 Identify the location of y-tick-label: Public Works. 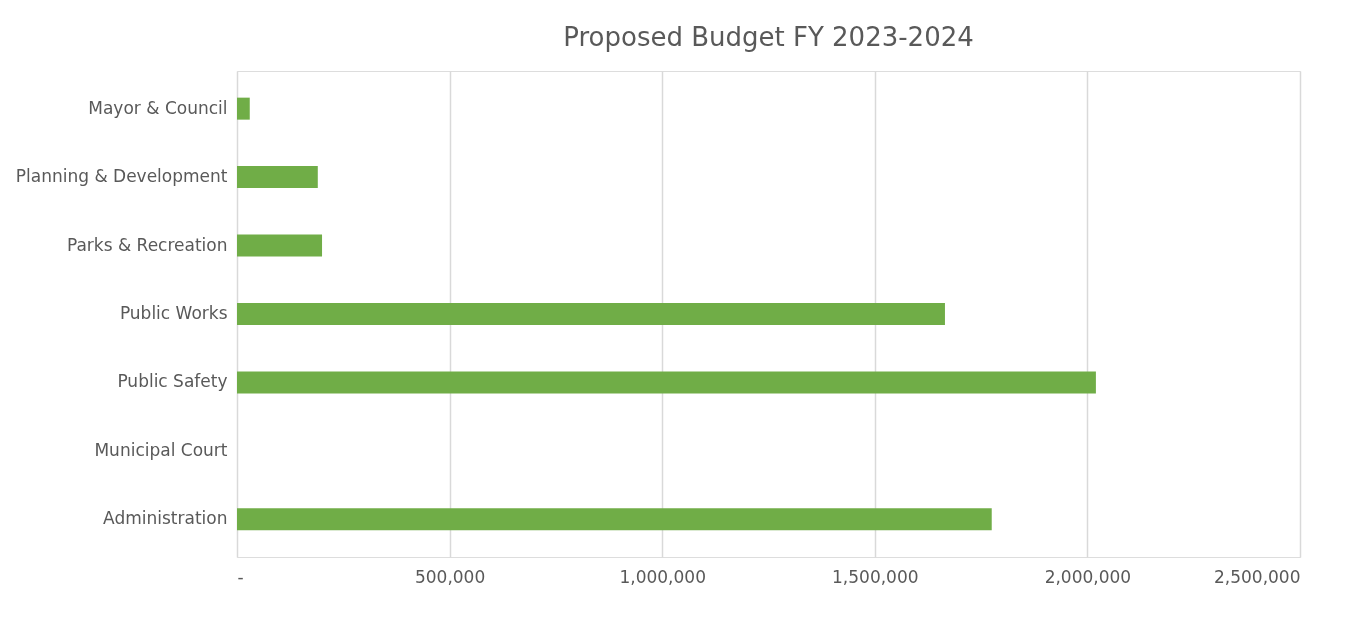
(173, 313).